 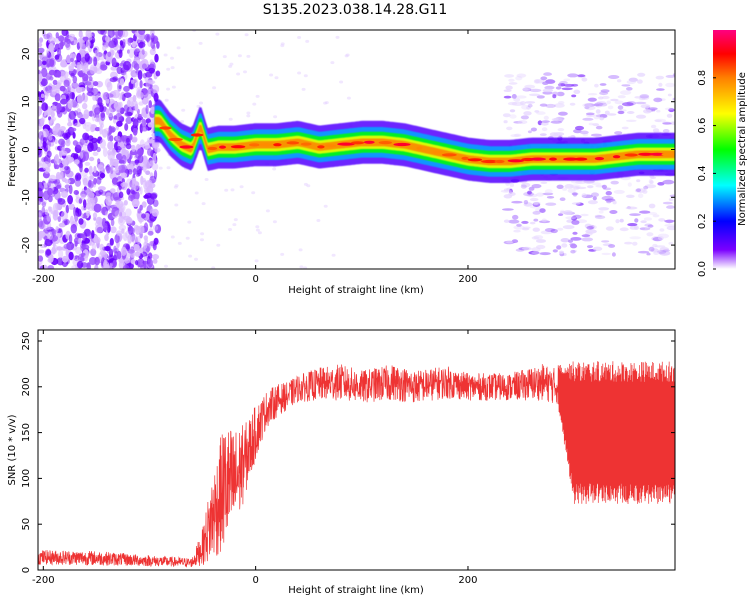 I want to click on snr-x-tick-label: -200, so click(x=43, y=580).